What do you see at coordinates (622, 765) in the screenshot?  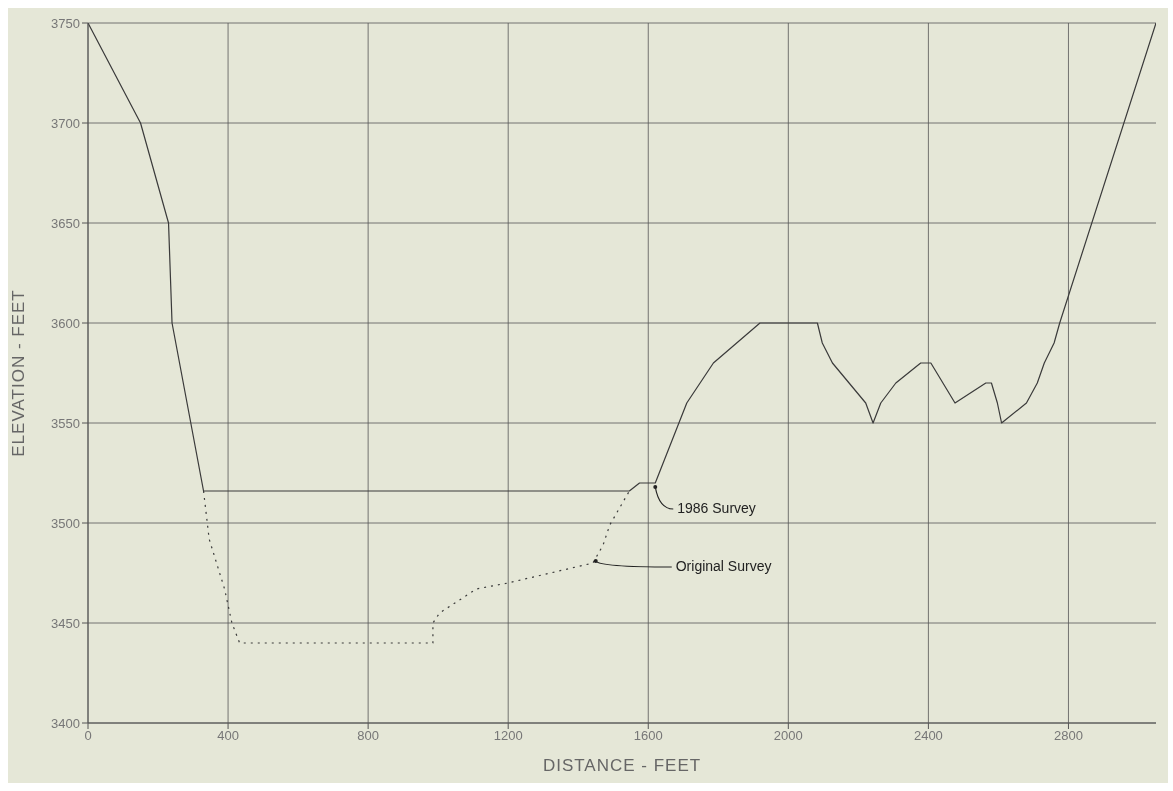 I see `x-axis-title: DISTANCE - FEET` at bounding box center [622, 765].